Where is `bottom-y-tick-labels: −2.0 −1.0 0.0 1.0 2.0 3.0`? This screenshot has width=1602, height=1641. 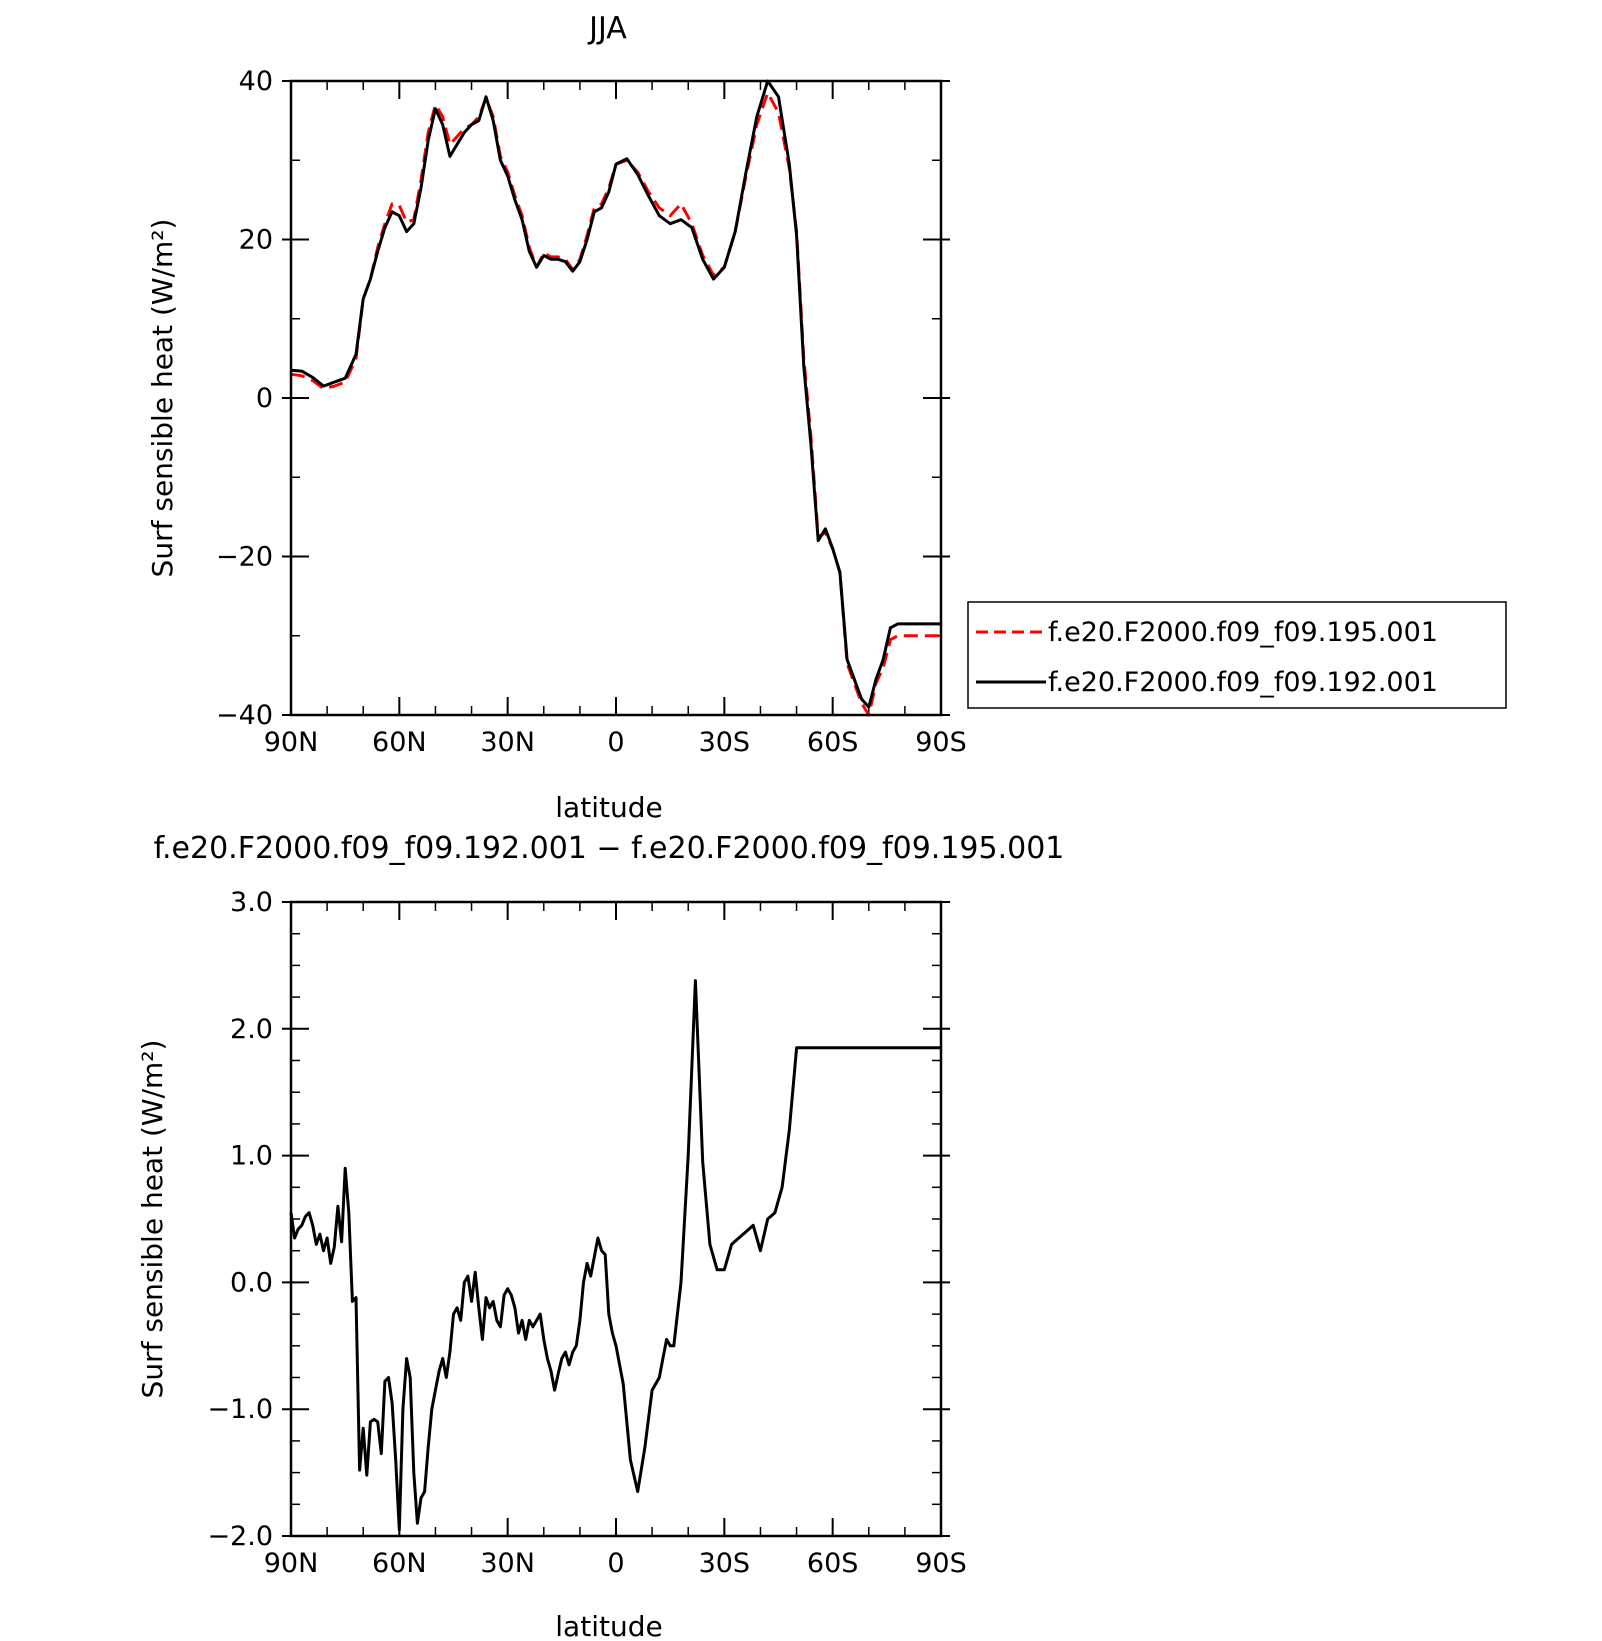
bottom-y-tick-labels: −2.0 −1.0 0.0 1.0 2.0 3.0 is located at coordinates (240, 1219).